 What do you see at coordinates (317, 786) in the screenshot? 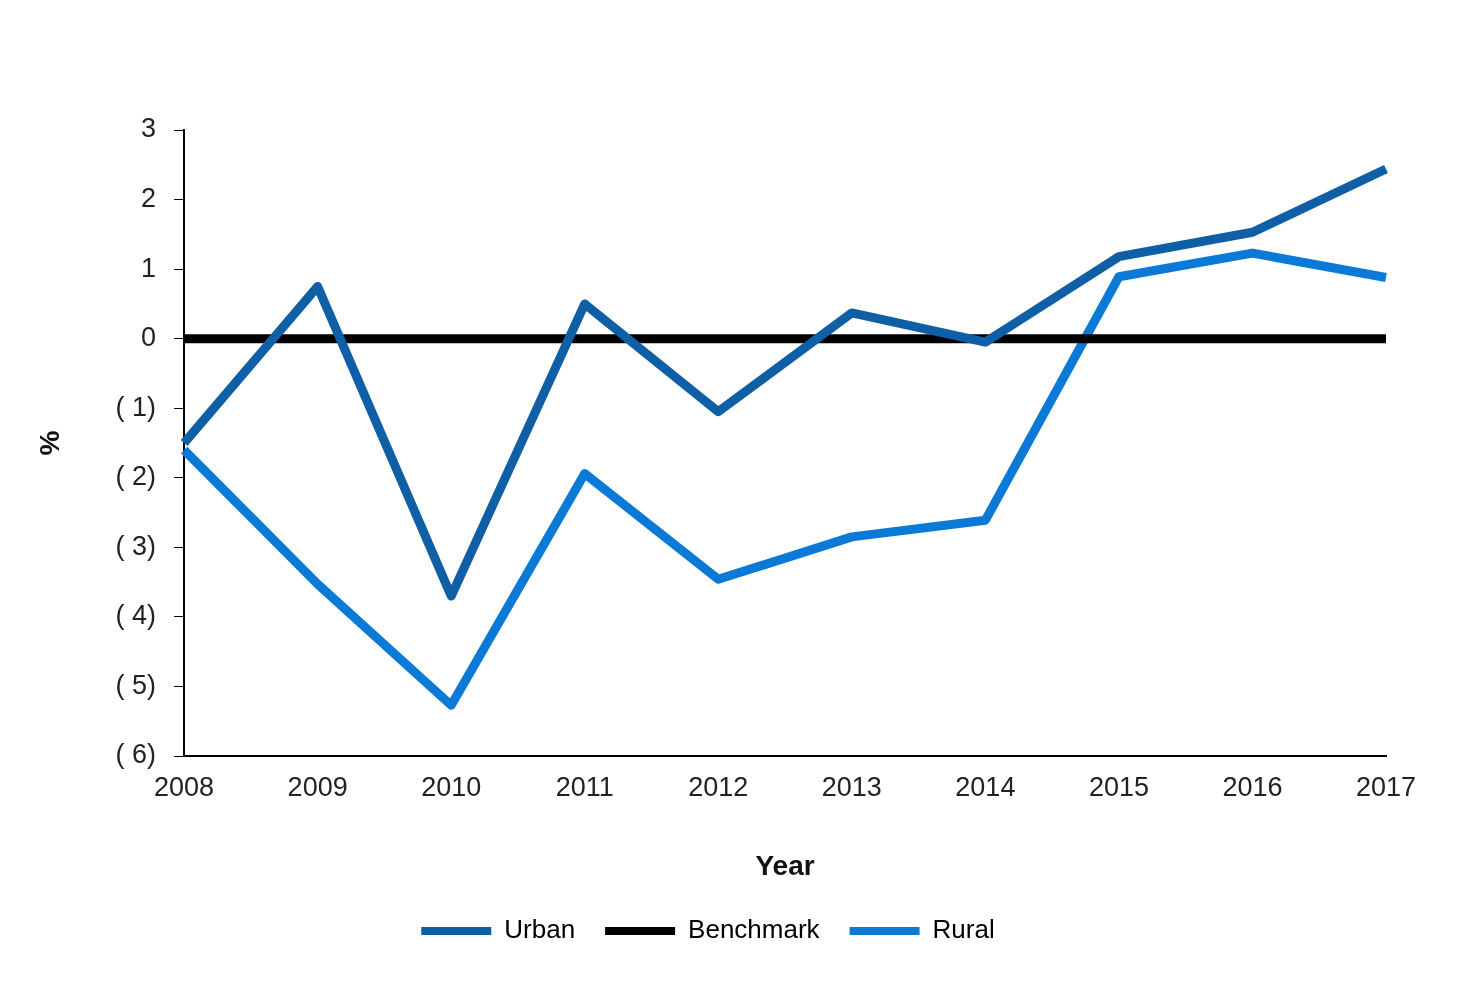
I see `x-tick-label: 2009` at bounding box center [317, 786].